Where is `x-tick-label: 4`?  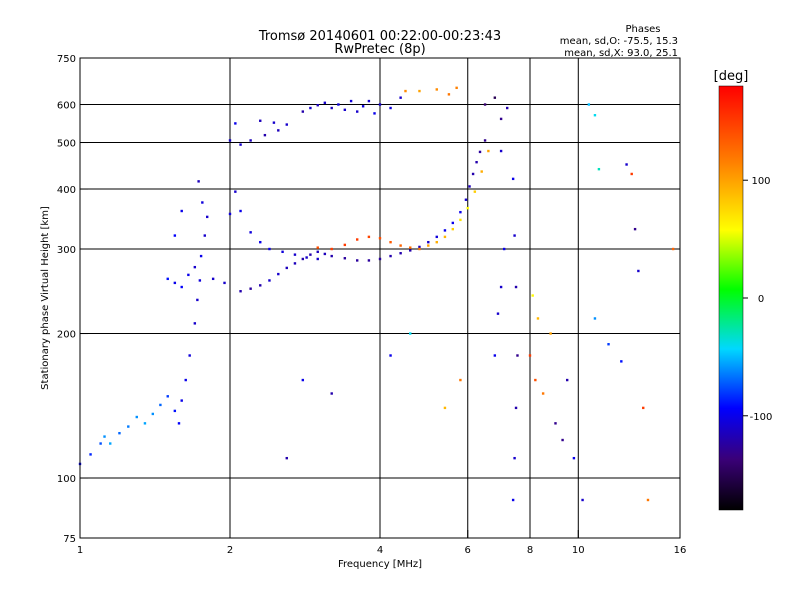 x-tick-label: 4 is located at coordinates (380, 550).